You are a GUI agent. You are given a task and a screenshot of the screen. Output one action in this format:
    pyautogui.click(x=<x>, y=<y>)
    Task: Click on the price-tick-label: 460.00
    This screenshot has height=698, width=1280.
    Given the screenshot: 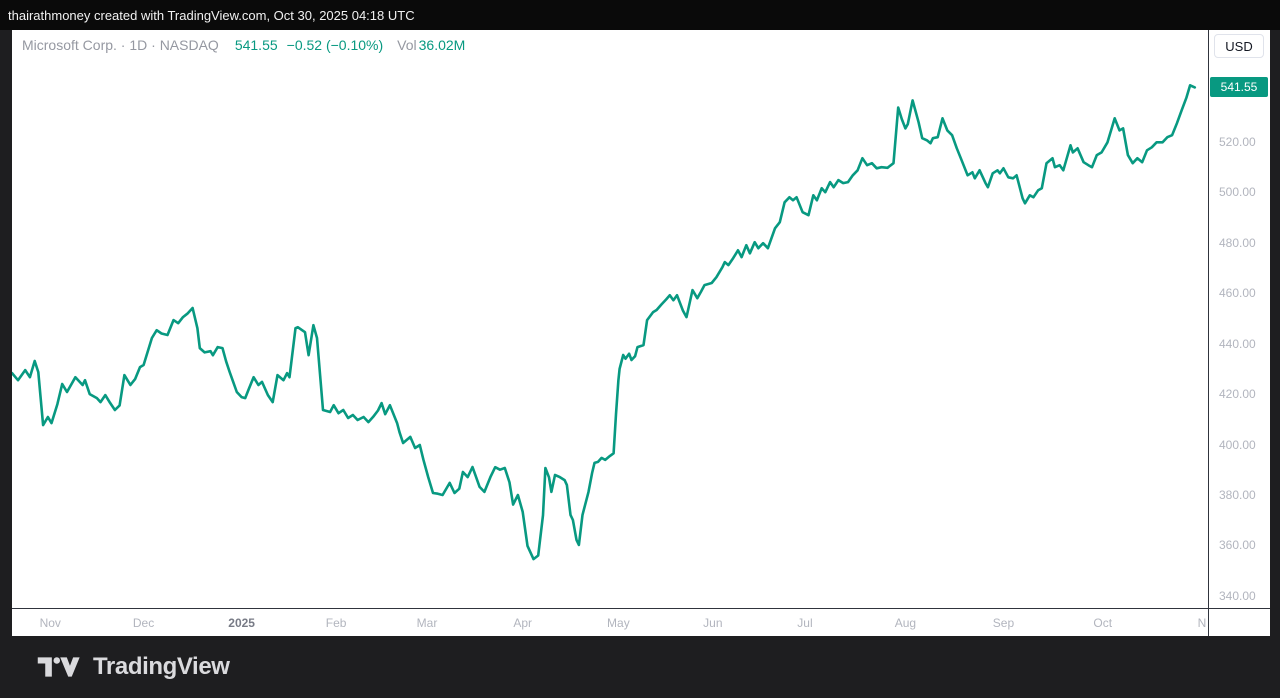 What is the action you would take?
    pyautogui.click(x=1237, y=293)
    